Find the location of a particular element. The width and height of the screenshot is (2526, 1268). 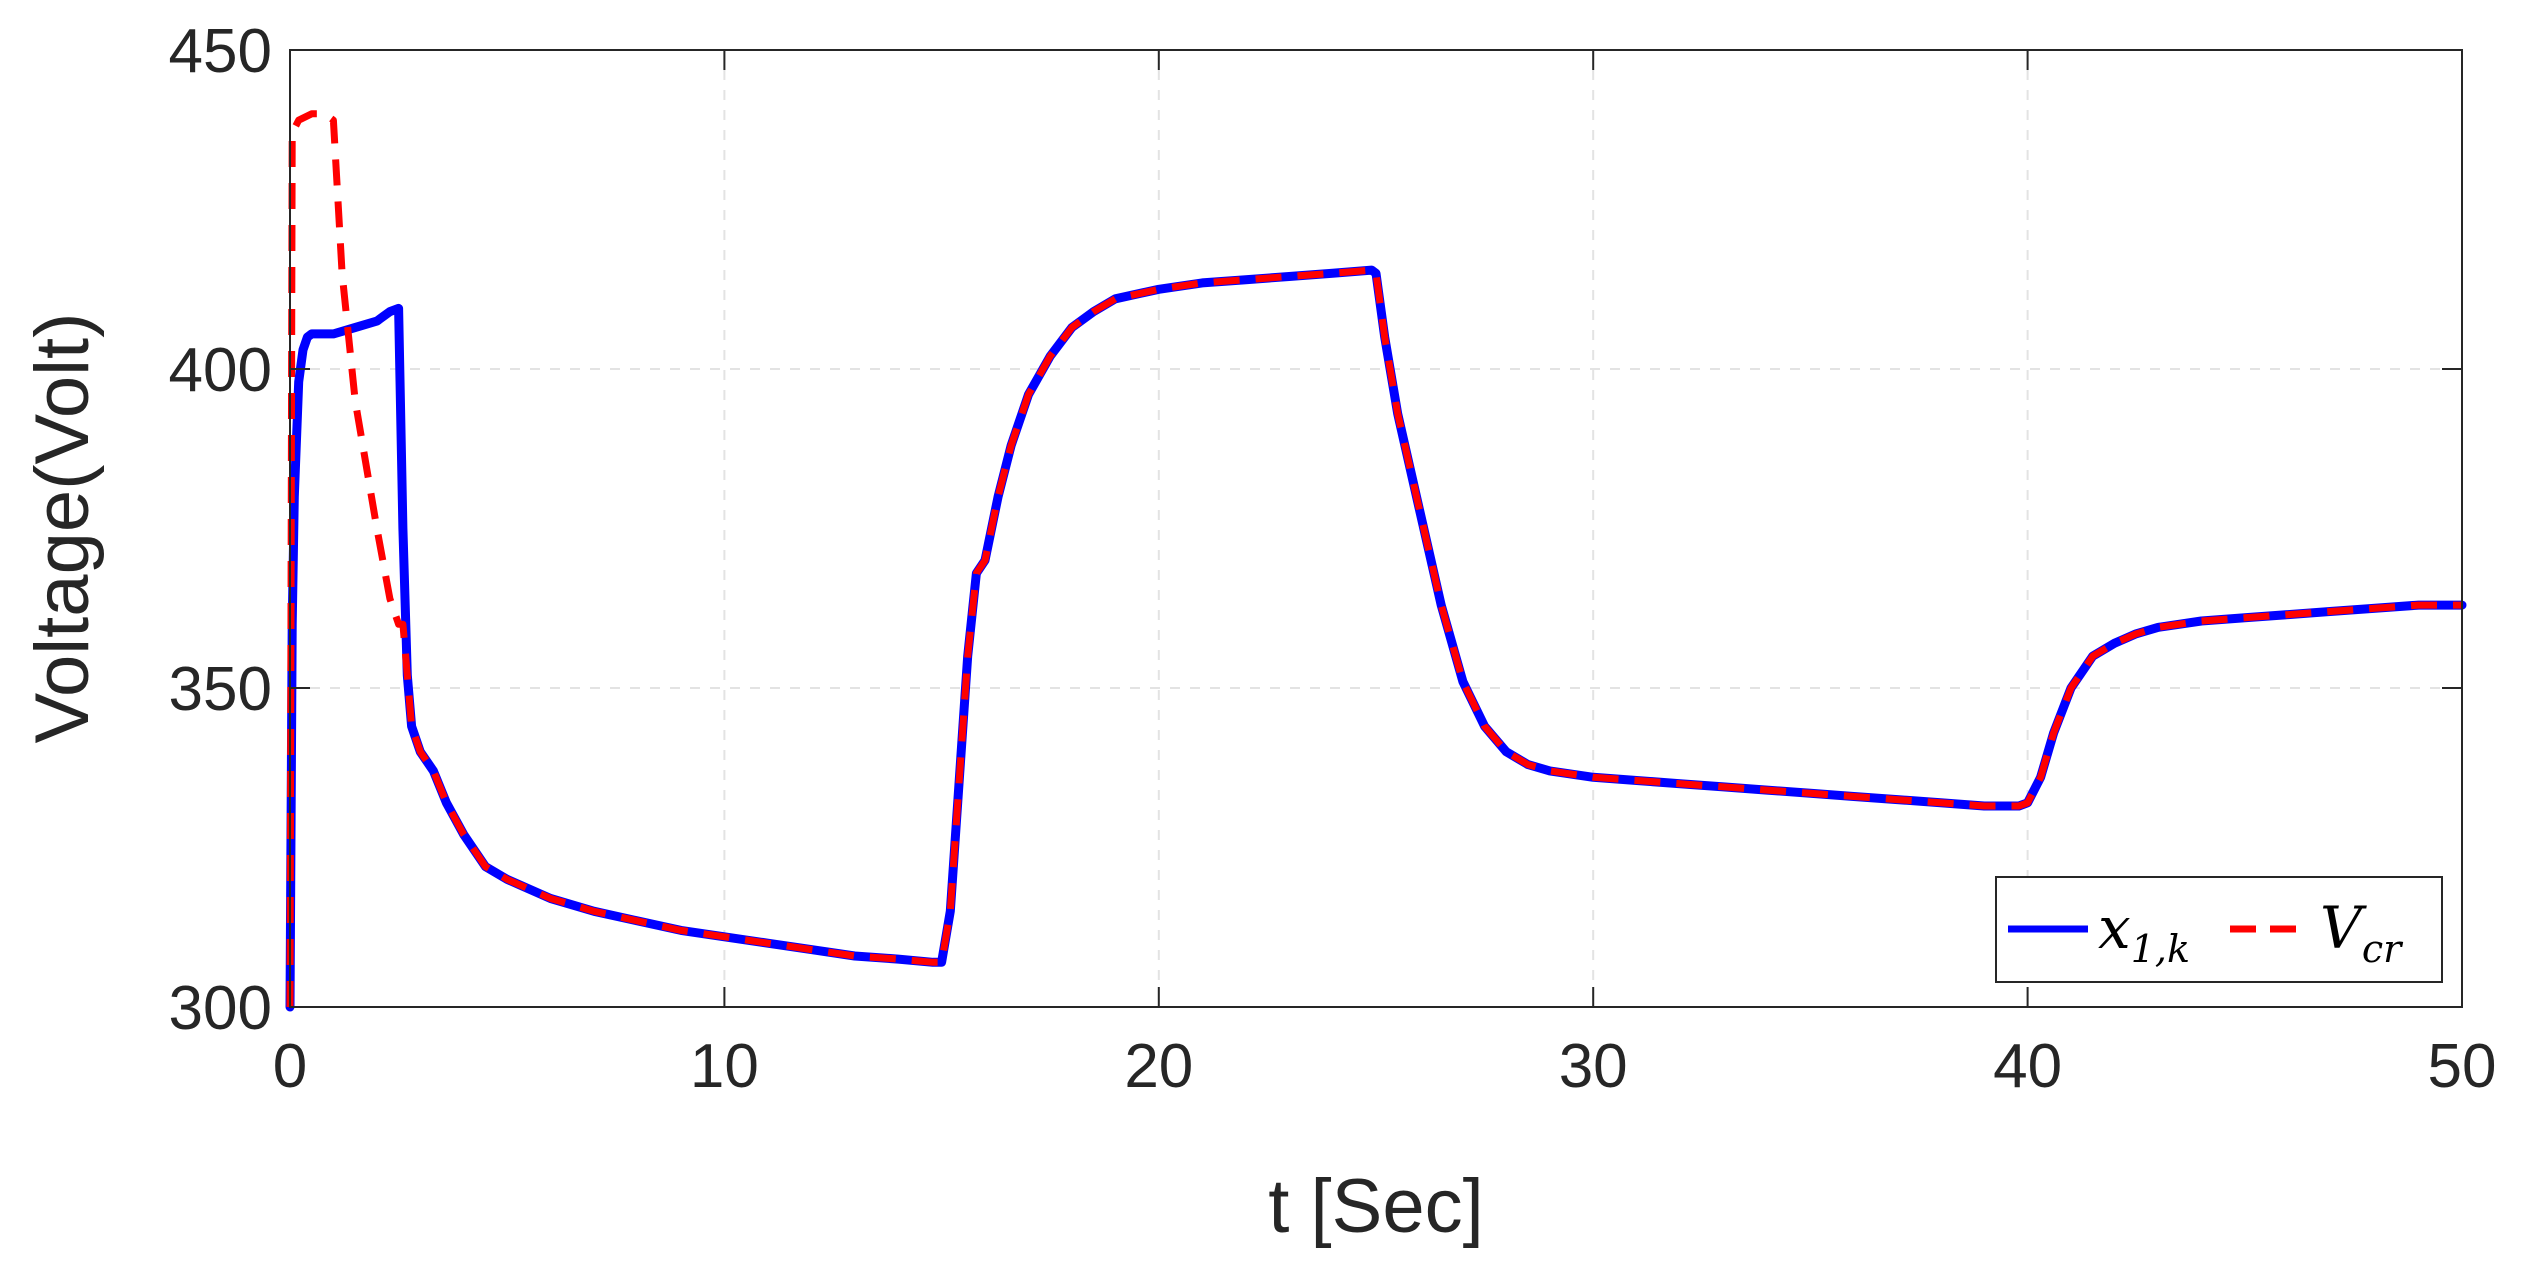

x-tick-labels: 0 10 20 30 40 50 is located at coordinates (1385, 1066).